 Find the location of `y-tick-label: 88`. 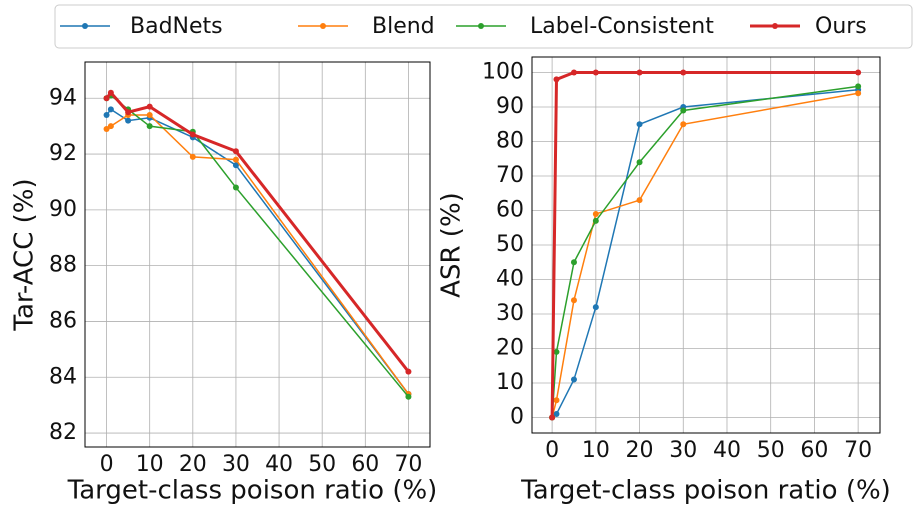

y-tick-label: 88 is located at coordinates (63, 265).